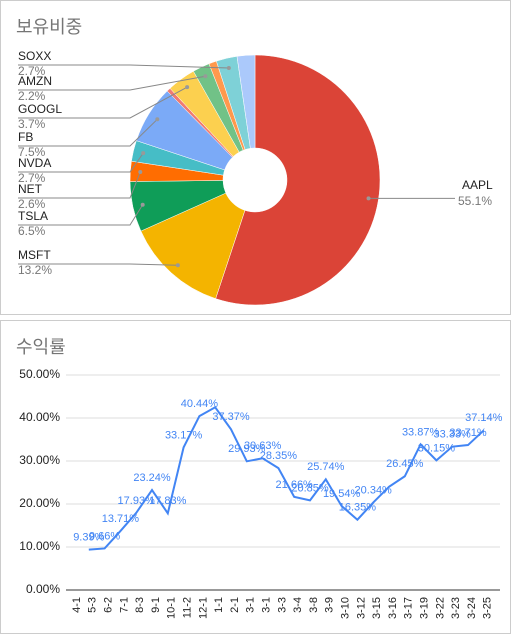 The image size is (512, 635). Describe the element at coordinates (156, 605) in the screenshot. I see `x-tick-label: 9-1` at that location.